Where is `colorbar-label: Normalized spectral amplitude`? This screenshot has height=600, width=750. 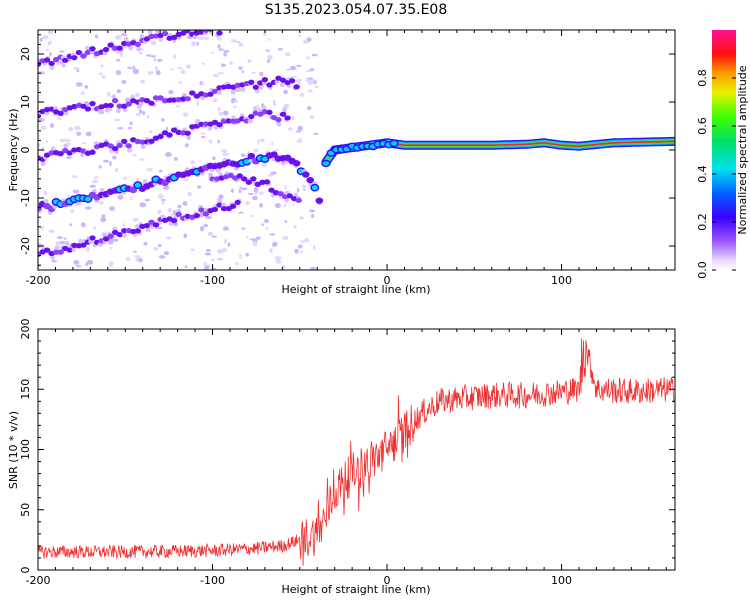
colorbar-label: Normalized spectral amplitude is located at coordinates (742, 149).